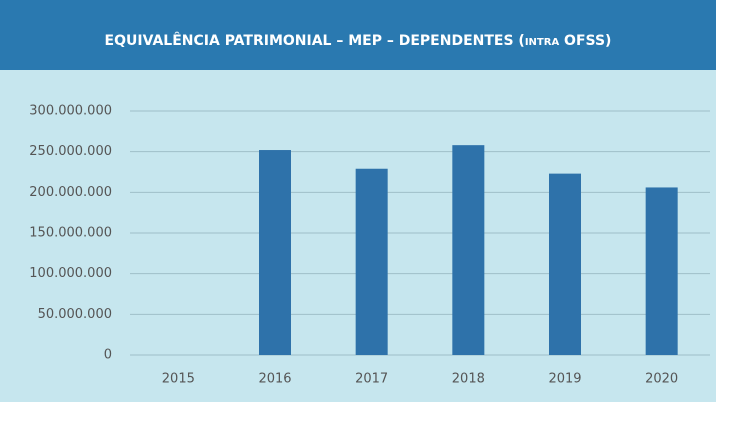  I want to click on y-tick-label: 200.000.000, so click(70, 192).